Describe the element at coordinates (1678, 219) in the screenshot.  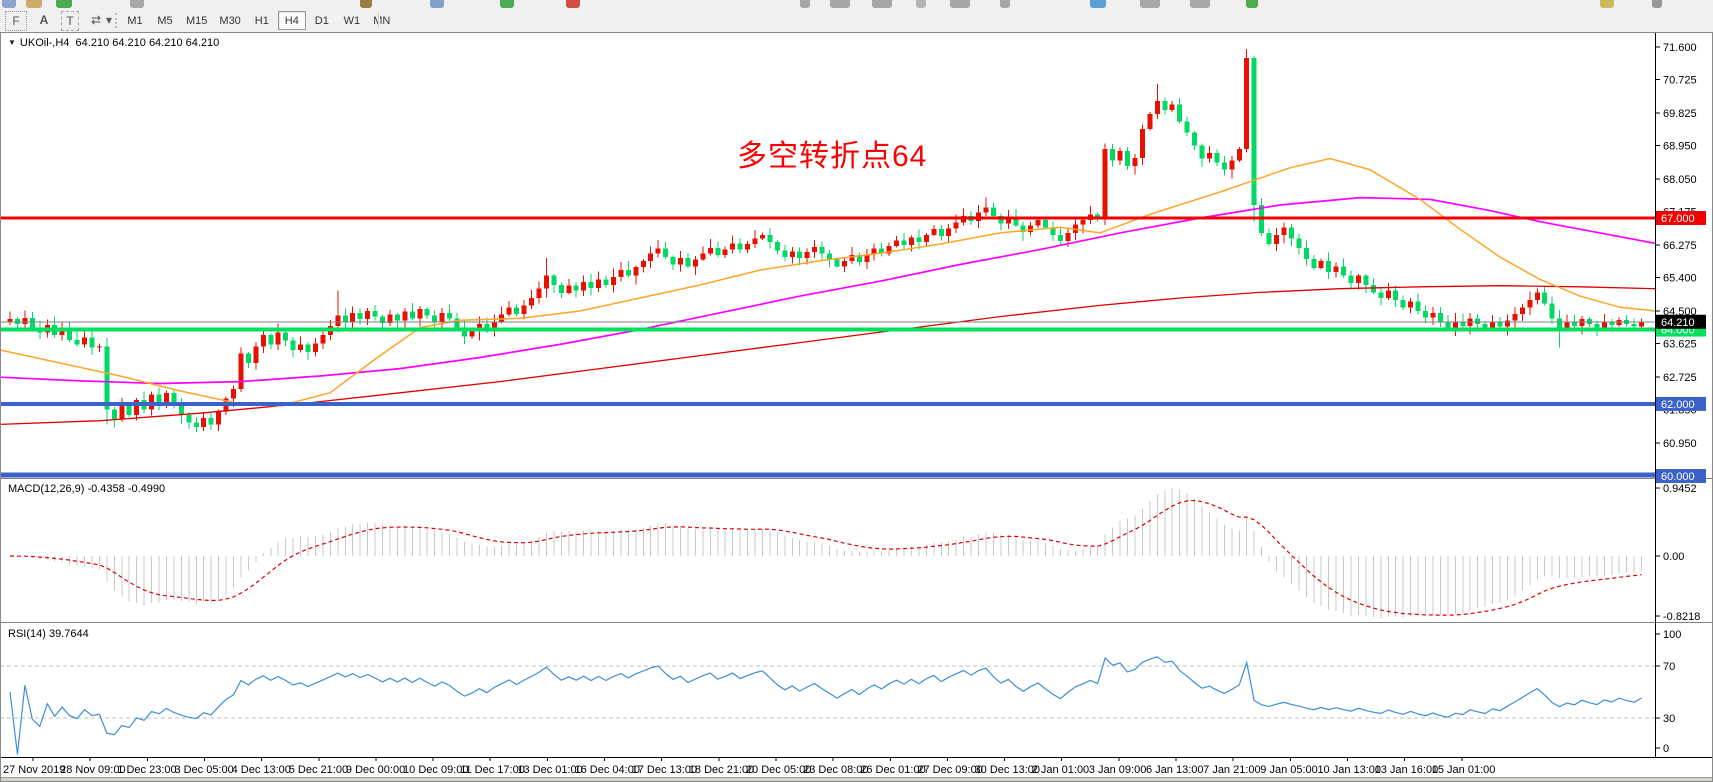
I see `axis-label: 67.000` at that location.